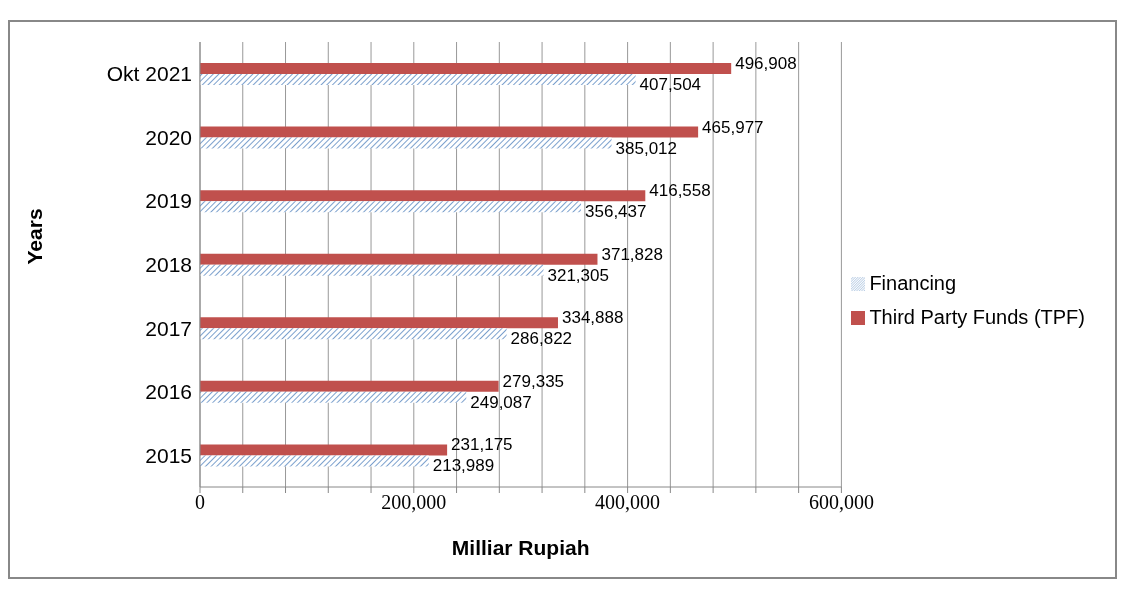  I want to click on data-label: 407,504, so click(670, 84).